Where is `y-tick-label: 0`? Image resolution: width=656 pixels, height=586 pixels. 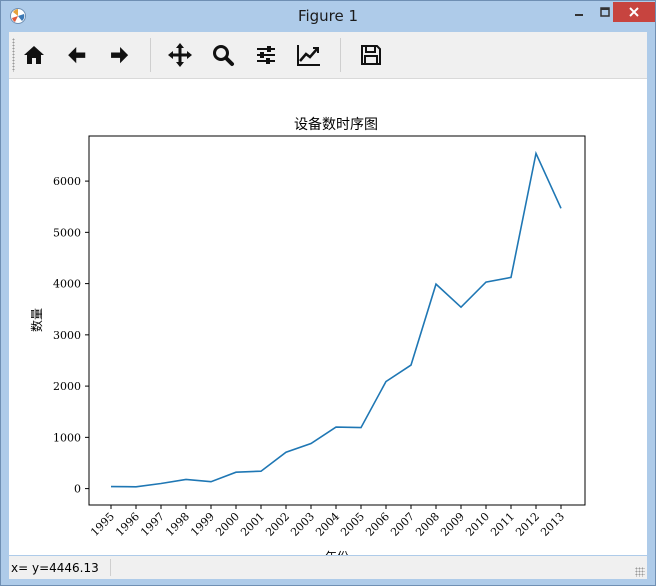 y-tick-label: 0 is located at coordinates (77, 489).